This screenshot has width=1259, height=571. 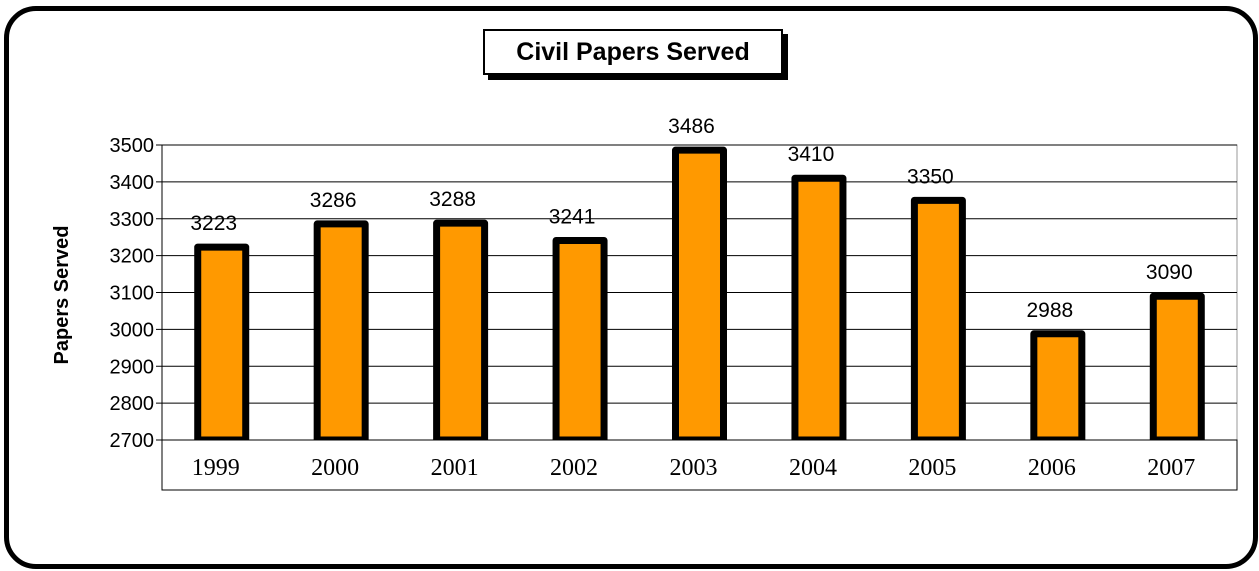 I want to click on data-label: 3288, so click(x=452, y=199).